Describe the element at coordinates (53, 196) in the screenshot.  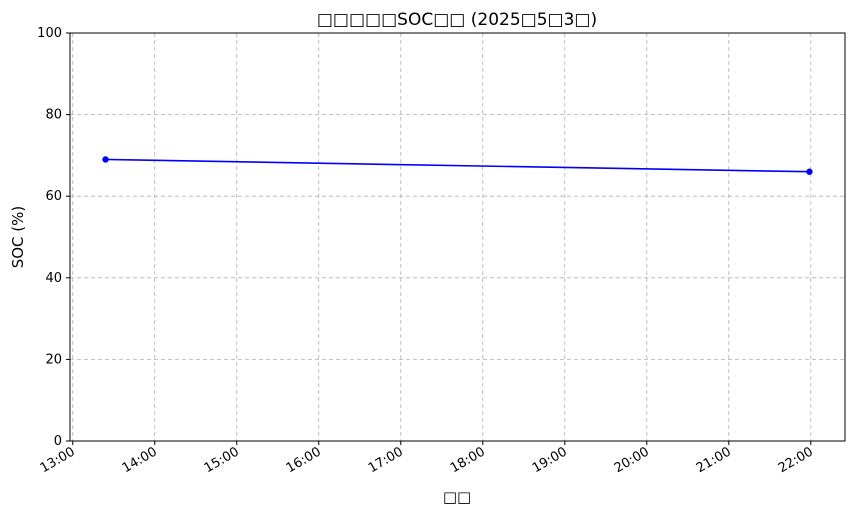
I see `y-tick-label: 60` at that location.